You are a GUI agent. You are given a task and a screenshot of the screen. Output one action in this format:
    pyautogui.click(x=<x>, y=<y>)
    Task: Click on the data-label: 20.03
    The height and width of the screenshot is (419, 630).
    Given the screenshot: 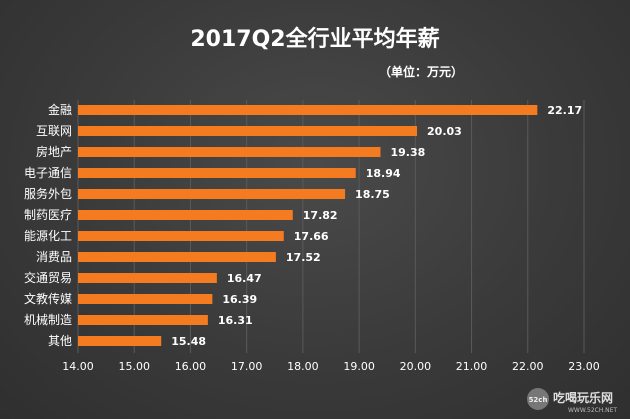 What is the action you would take?
    pyautogui.click(x=444, y=131)
    